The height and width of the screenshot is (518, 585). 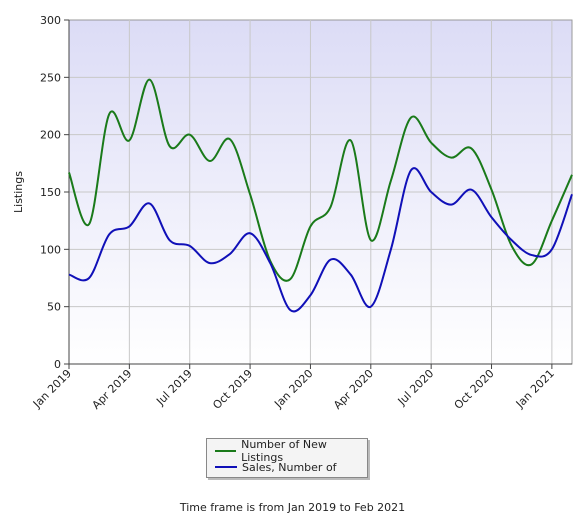 What do you see at coordinates (289, 467) in the screenshot?
I see `legend-label-sales: Sales, Number of` at bounding box center [289, 467].